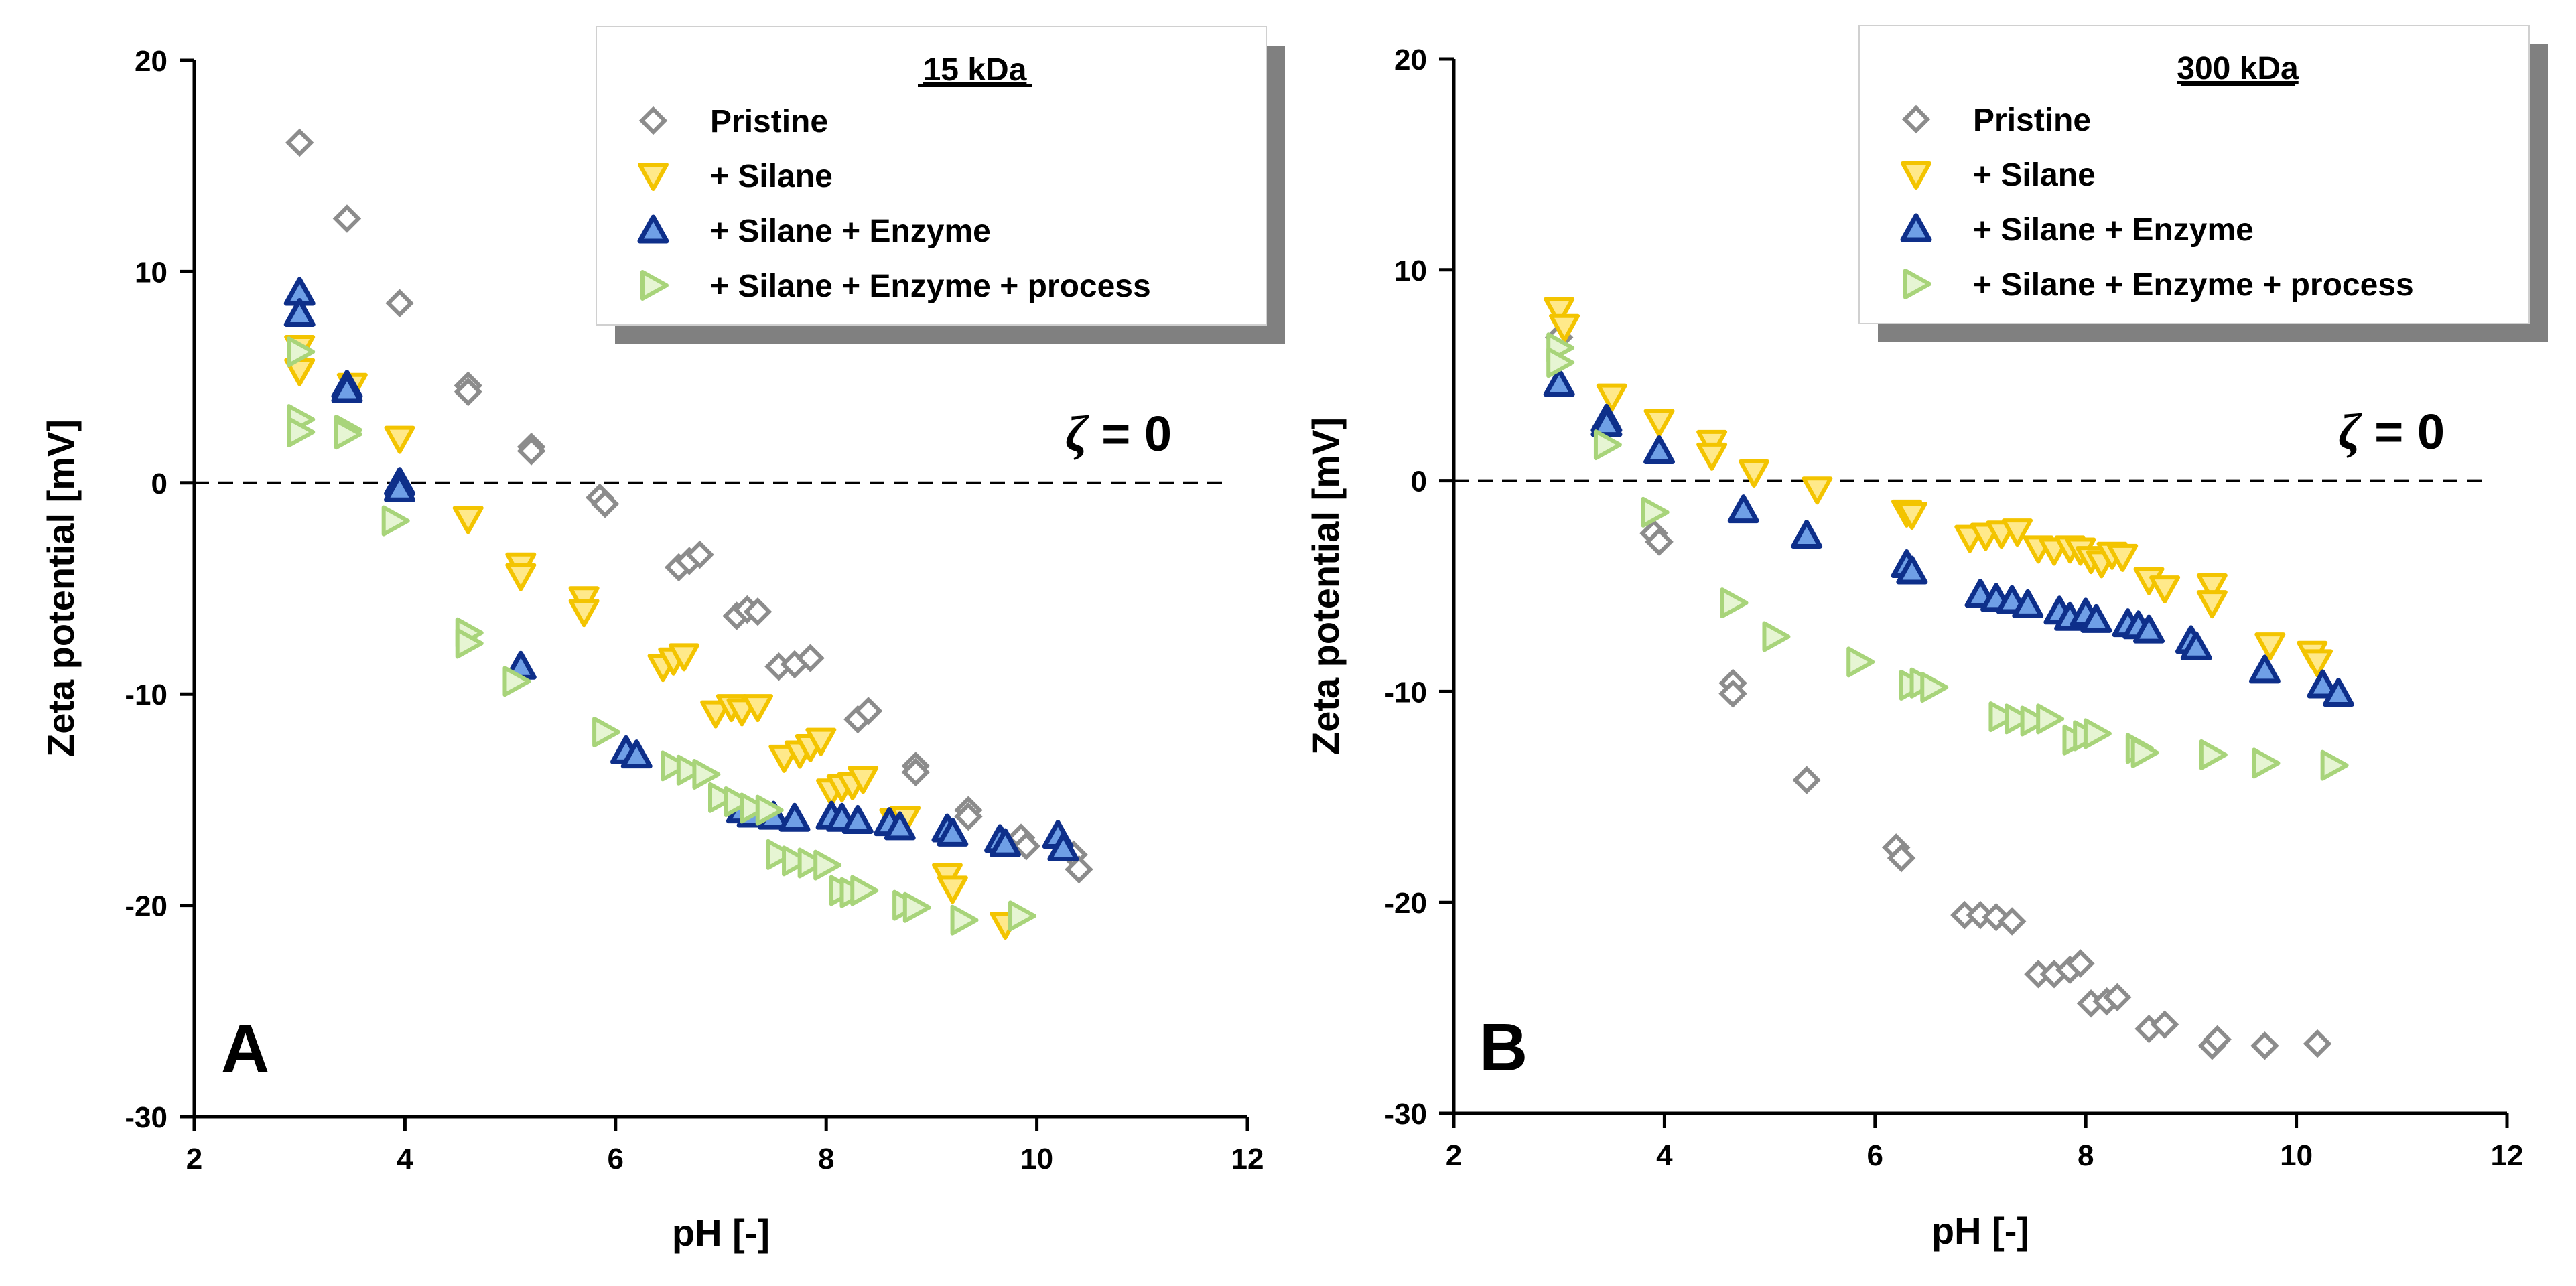  What do you see at coordinates (2086, 1155) in the screenshot?
I see `x-tick-label: 8` at bounding box center [2086, 1155].